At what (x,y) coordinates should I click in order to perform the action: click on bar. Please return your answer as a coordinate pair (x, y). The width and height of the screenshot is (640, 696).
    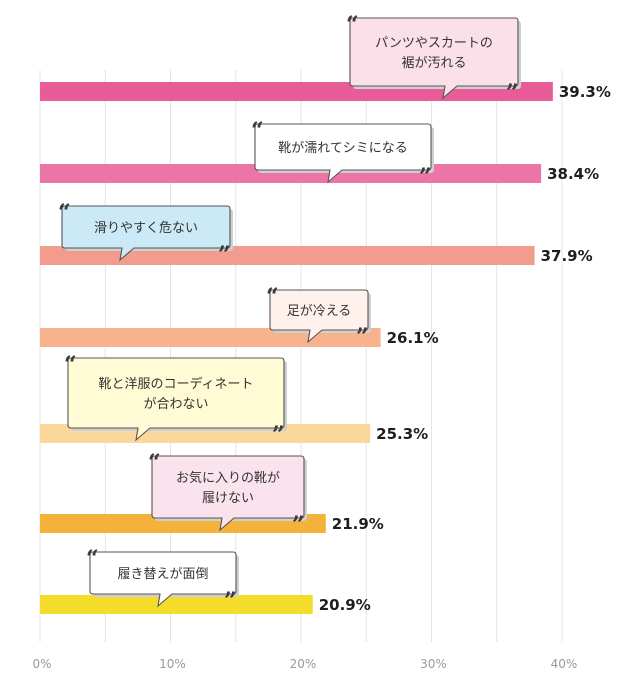
    Looking at the image, I should click on (176, 604).